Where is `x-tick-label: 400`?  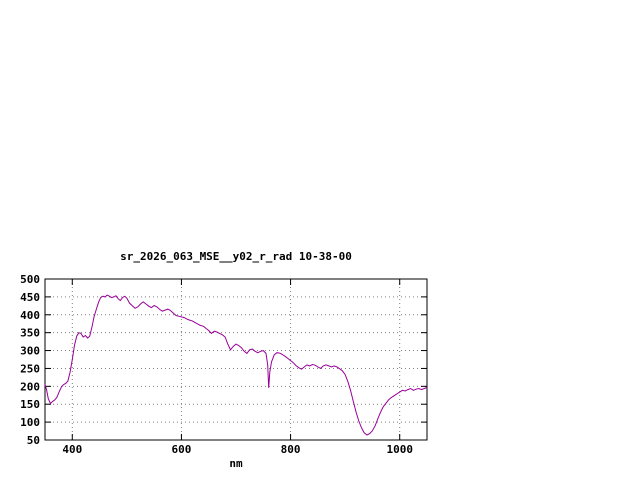
x-tick-label: 400 is located at coordinates (72, 449).